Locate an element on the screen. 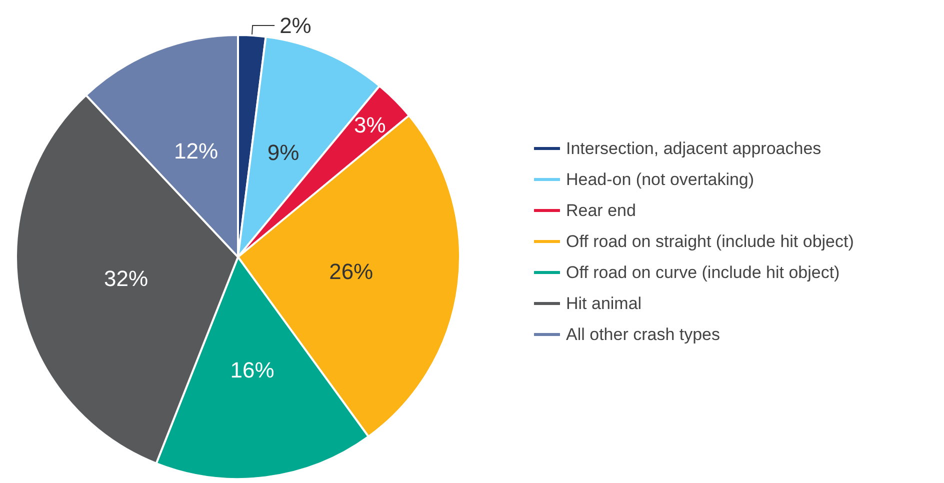 Image resolution: width=944 pixels, height=483 pixels. data-label: 3% is located at coordinates (370, 125).